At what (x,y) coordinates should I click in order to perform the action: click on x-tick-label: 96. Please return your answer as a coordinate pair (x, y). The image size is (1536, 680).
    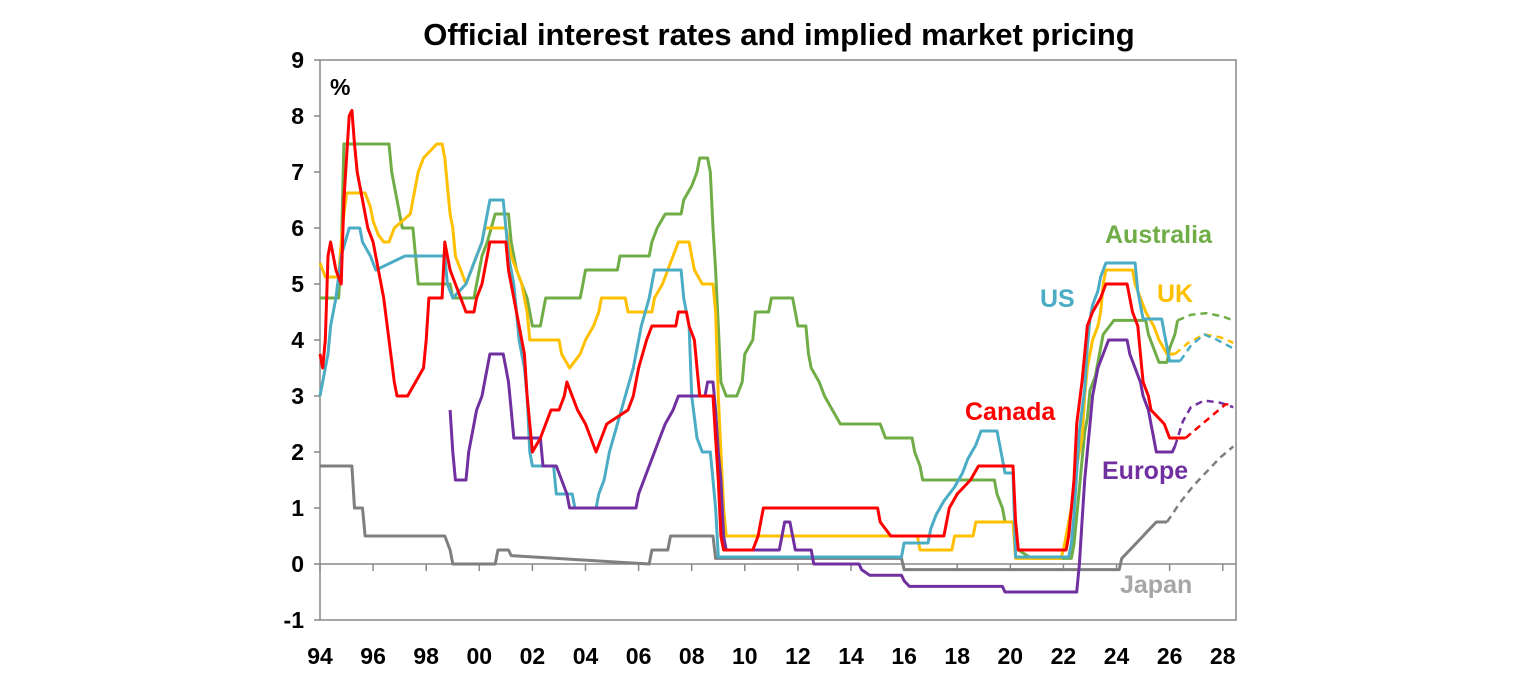
    Looking at the image, I should click on (373, 656).